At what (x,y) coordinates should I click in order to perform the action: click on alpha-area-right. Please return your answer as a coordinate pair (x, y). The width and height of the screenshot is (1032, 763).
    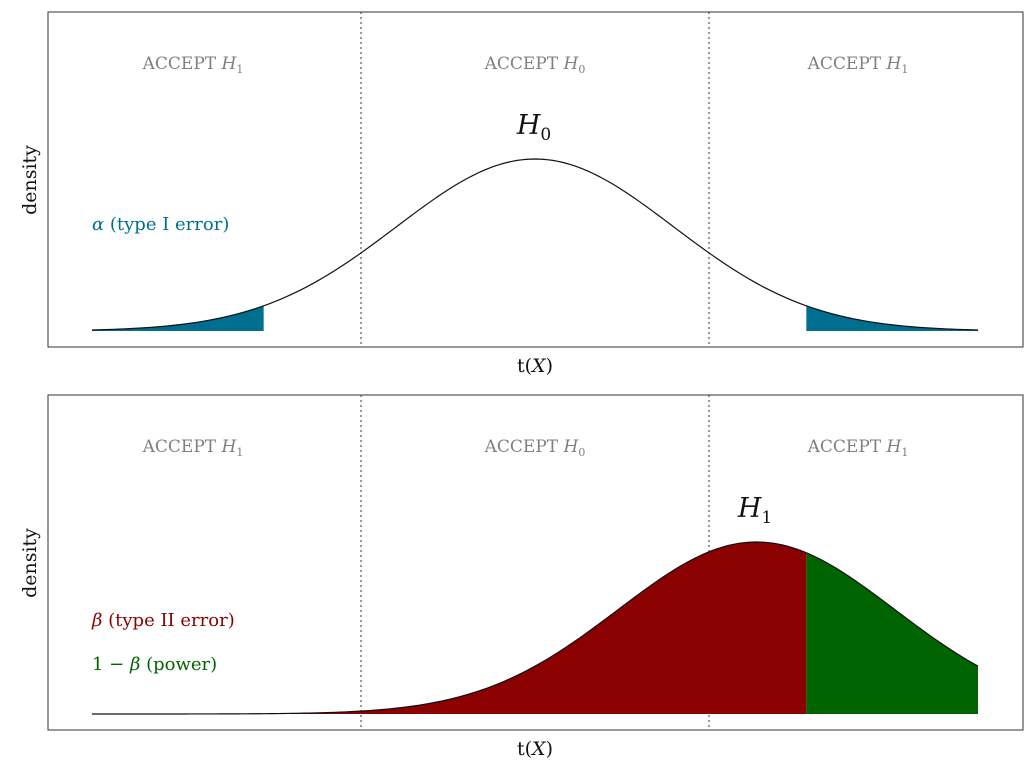
    Looking at the image, I should click on (892, 318).